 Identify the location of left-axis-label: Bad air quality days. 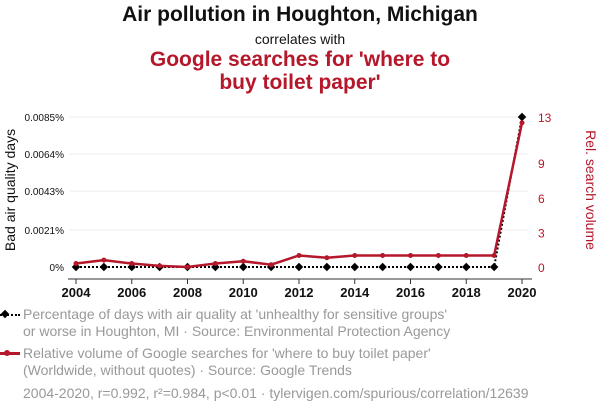
(10, 190).